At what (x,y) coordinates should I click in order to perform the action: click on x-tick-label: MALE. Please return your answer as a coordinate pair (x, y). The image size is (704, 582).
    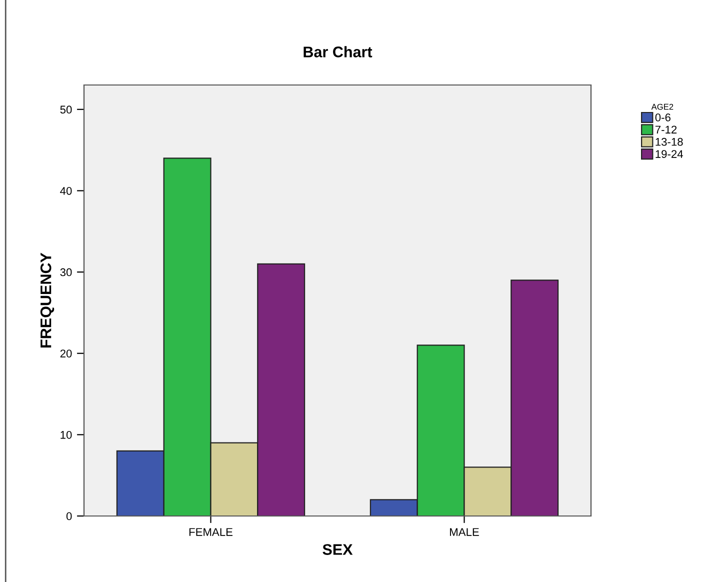
    Looking at the image, I should click on (464, 532).